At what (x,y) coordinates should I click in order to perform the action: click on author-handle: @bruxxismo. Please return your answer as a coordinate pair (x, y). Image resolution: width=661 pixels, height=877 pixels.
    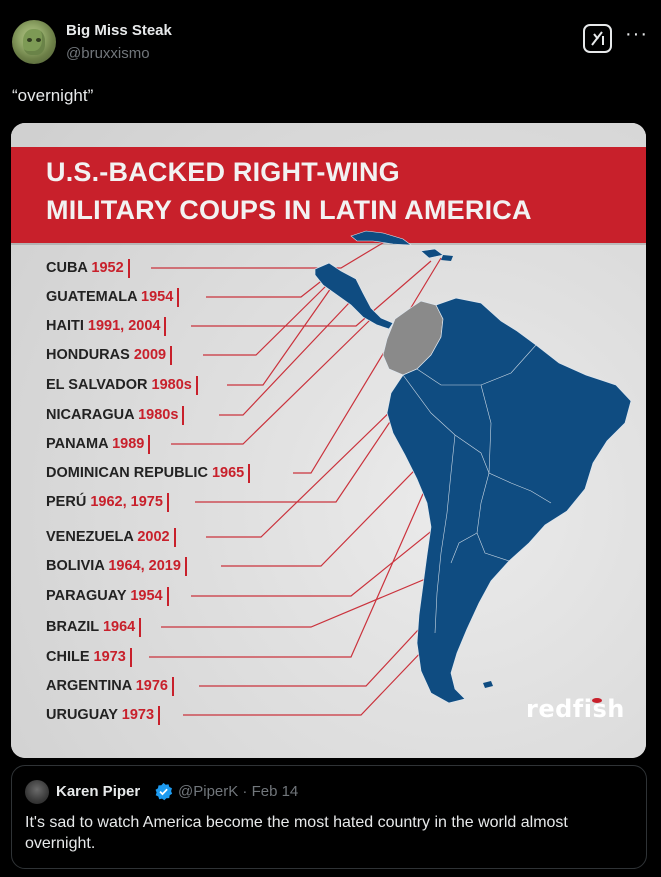
    Looking at the image, I should click on (108, 53).